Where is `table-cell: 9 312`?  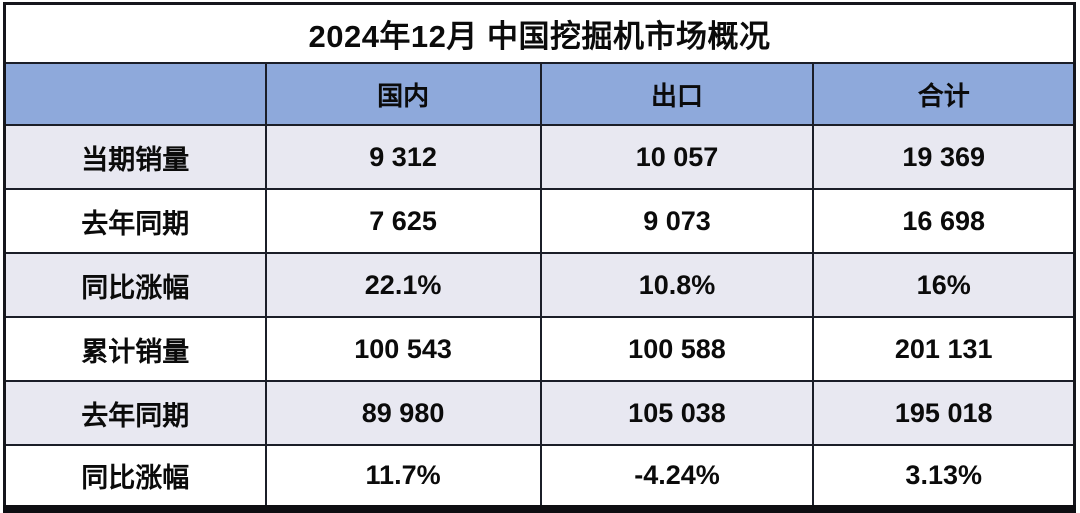
table-cell: 9 312 is located at coordinates (403, 157).